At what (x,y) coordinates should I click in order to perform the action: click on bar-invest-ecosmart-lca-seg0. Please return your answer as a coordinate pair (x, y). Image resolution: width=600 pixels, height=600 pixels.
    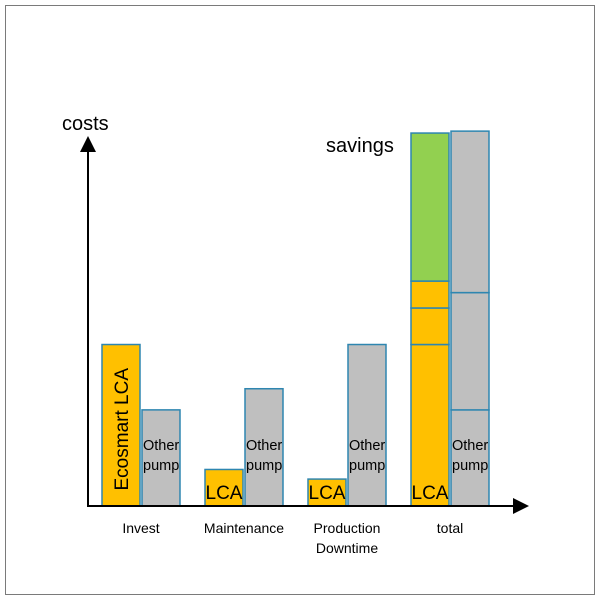
    Looking at the image, I should click on (121, 425).